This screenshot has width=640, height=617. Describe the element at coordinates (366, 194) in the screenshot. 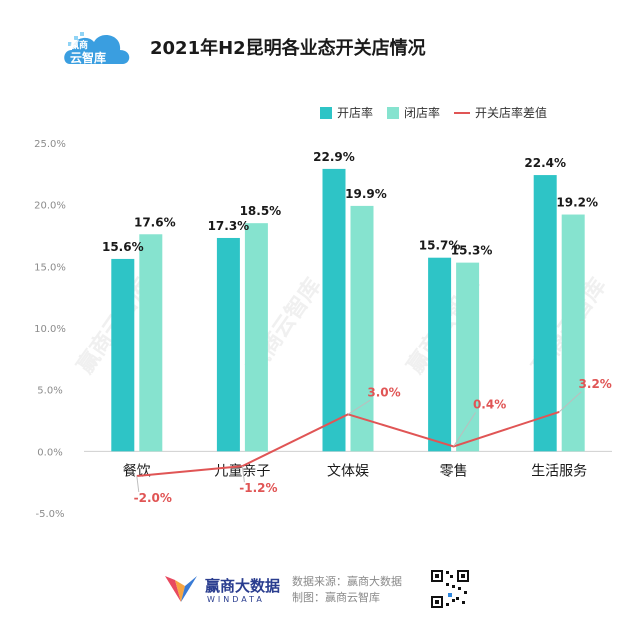

I see `data-label-close: 19.9%` at that location.